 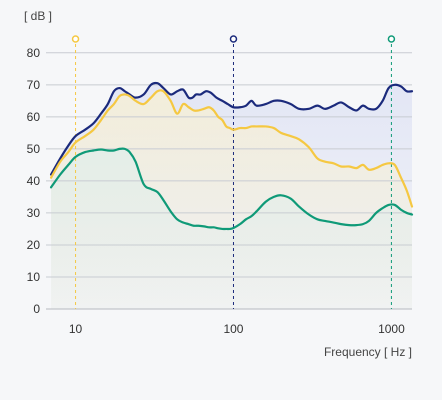 What do you see at coordinates (34, 181) in the screenshot?
I see `y-tick-label-40: 40` at bounding box center [34, 181].